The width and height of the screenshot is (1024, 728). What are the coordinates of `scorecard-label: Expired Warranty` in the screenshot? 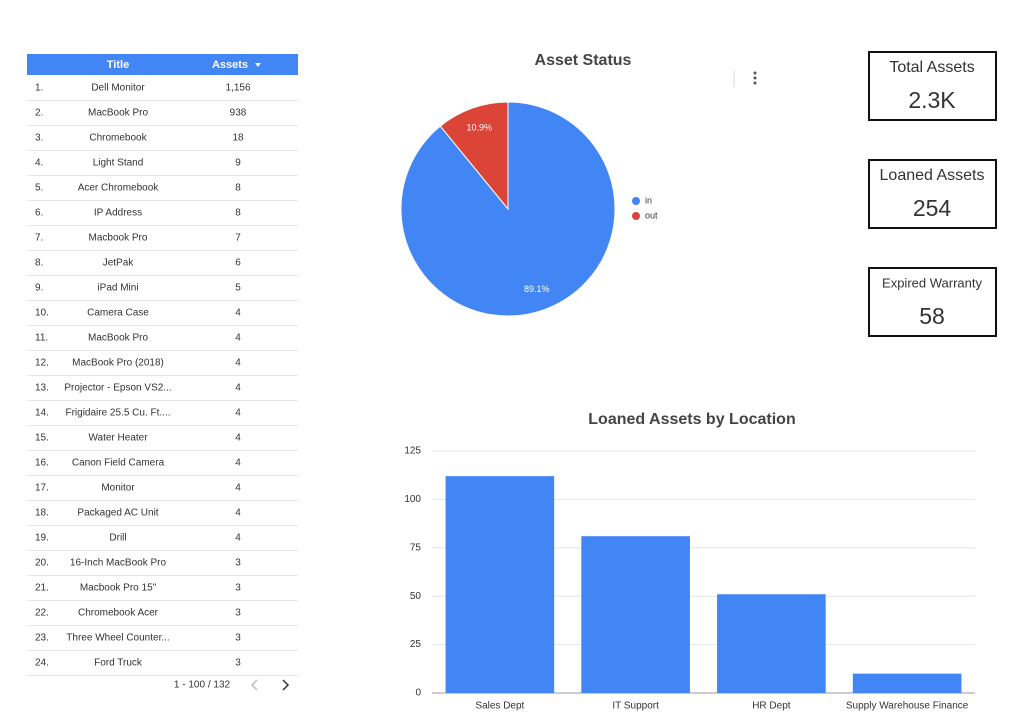 It's located at (932, 282).